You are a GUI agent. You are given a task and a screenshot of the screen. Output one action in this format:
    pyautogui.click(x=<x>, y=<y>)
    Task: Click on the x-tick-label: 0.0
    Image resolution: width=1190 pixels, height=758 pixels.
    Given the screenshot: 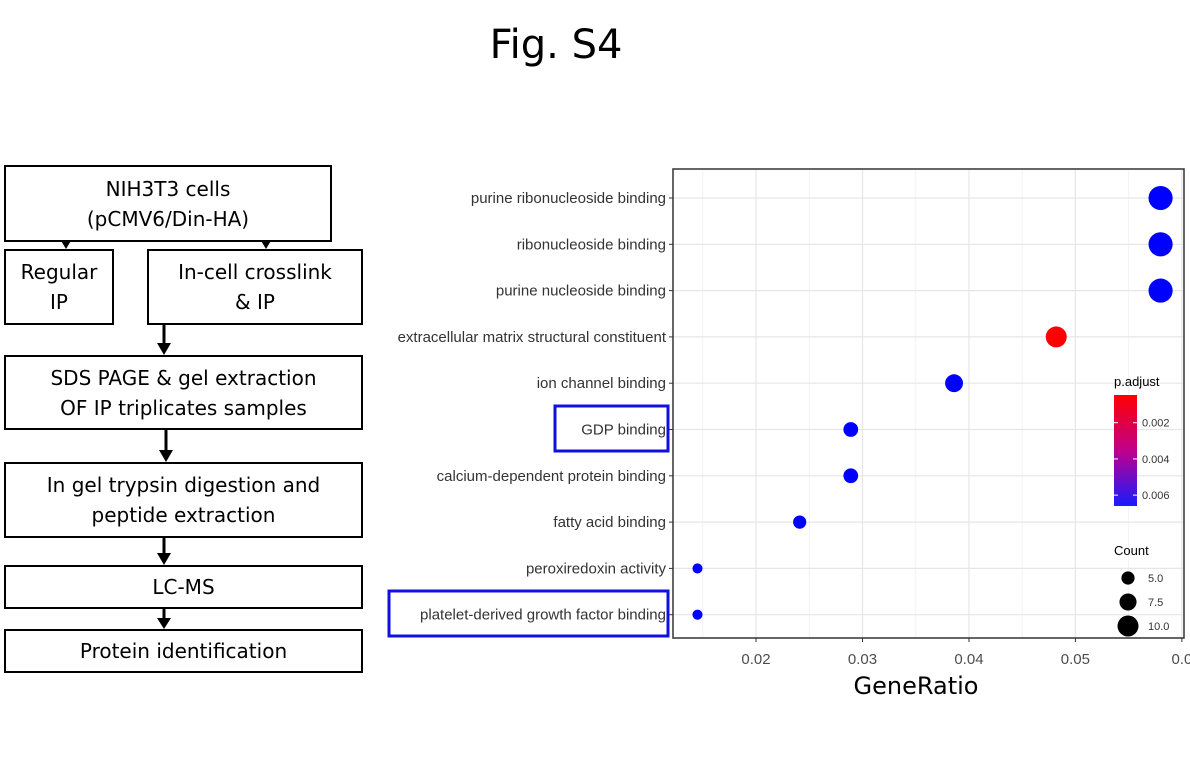 What is the action you would take?
    pyautogui.click(x=1180, y=659)
    